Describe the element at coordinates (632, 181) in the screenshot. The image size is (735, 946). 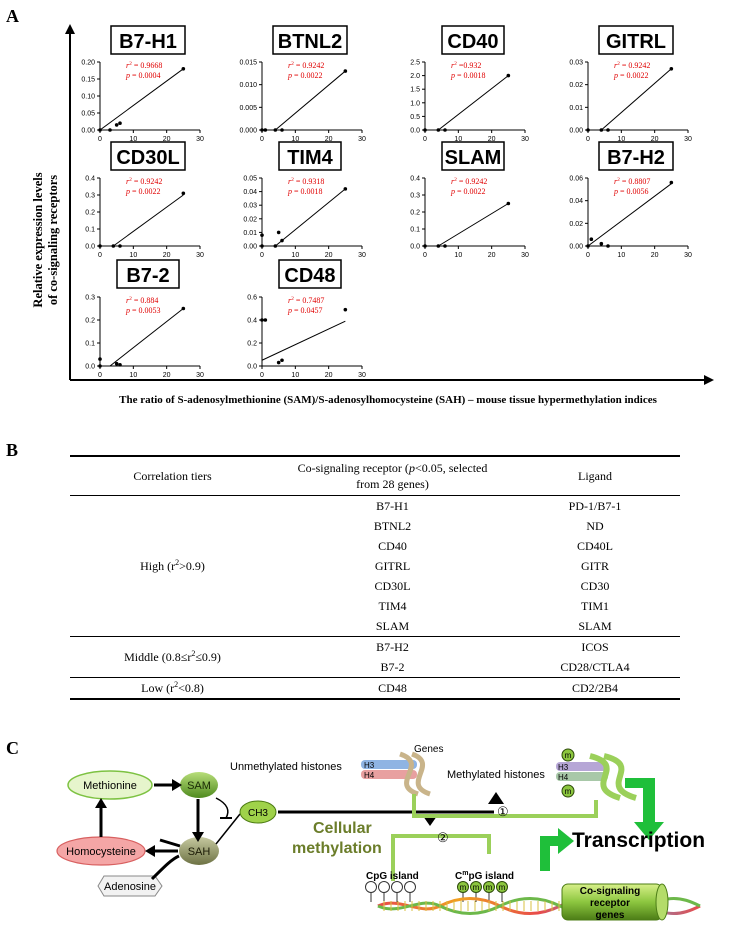
I see `r2-label: r2 = 0.8807` at that location.